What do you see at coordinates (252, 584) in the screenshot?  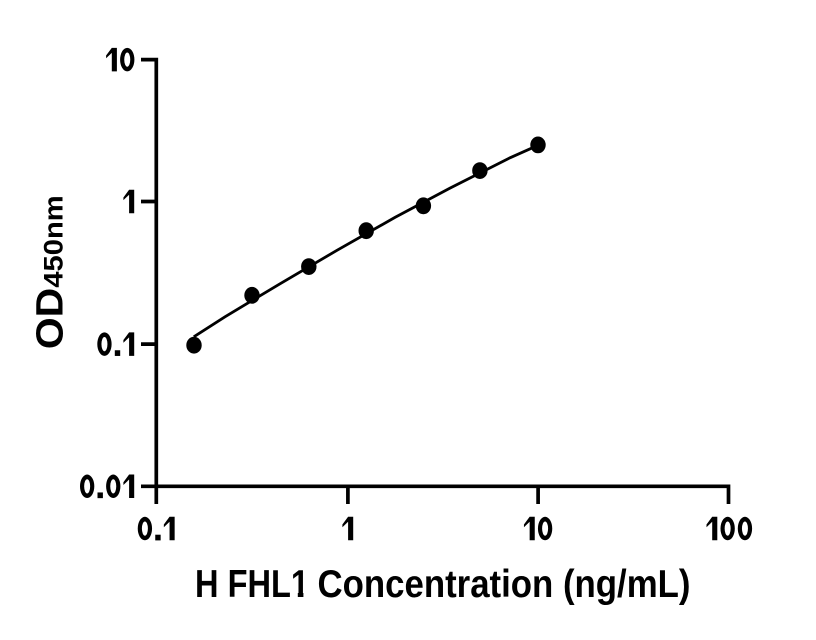 I see `svg-text: H FHL1` at bounding box center [252, 584].